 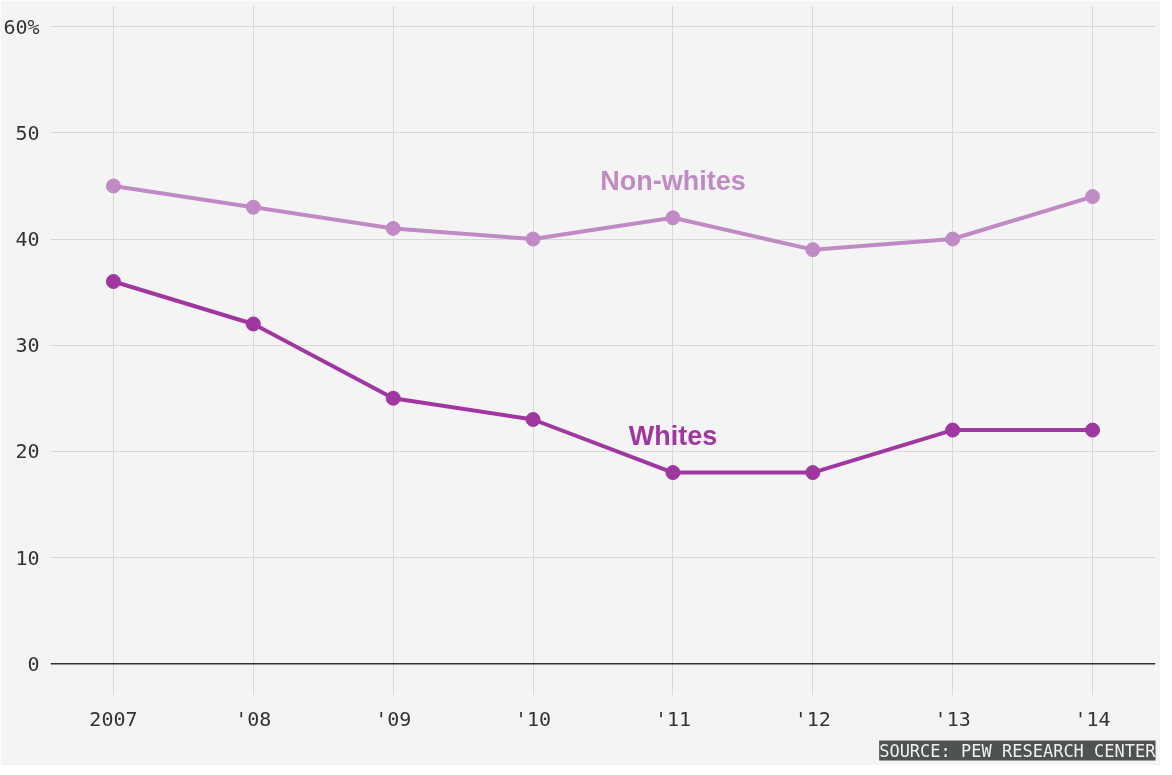 I want to click on x-tick-label: 2007, so click(x=113, y=718).